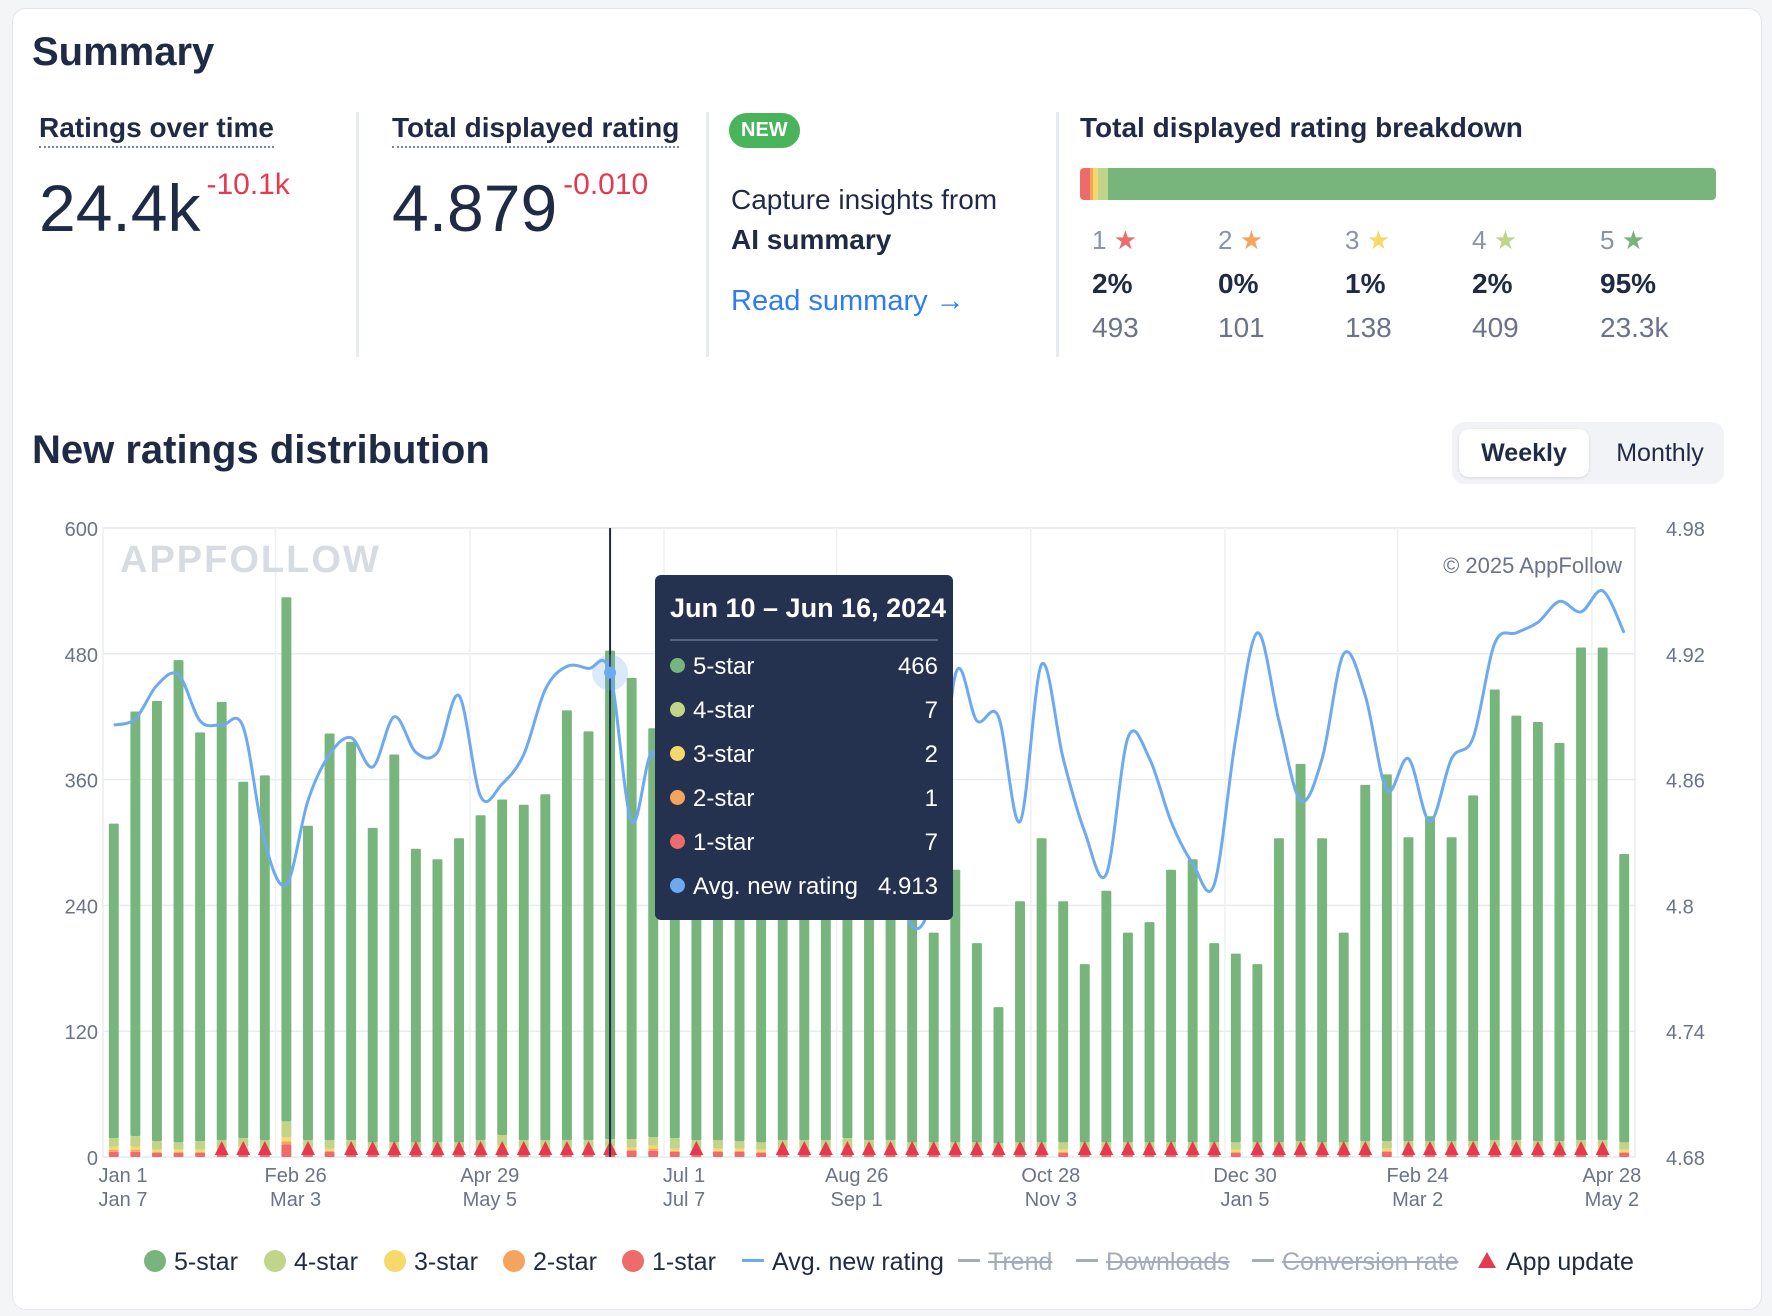 The image size is (1772, 1316). I want to click on tooltip-title: Jun 10 – Jun 16, 2024, so click(808, 608).